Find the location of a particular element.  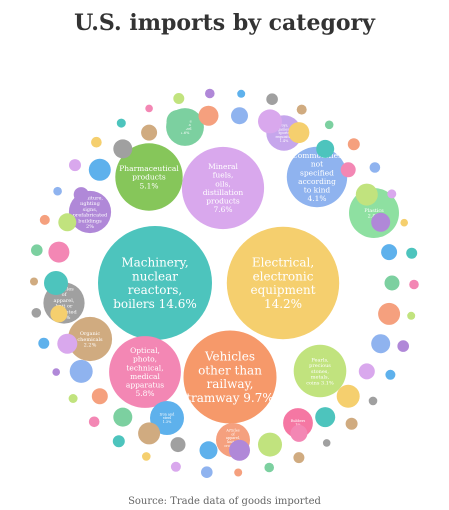

bubble-1: Electrical, electronic equipment 14.2% is located at coordinates (283, 283).